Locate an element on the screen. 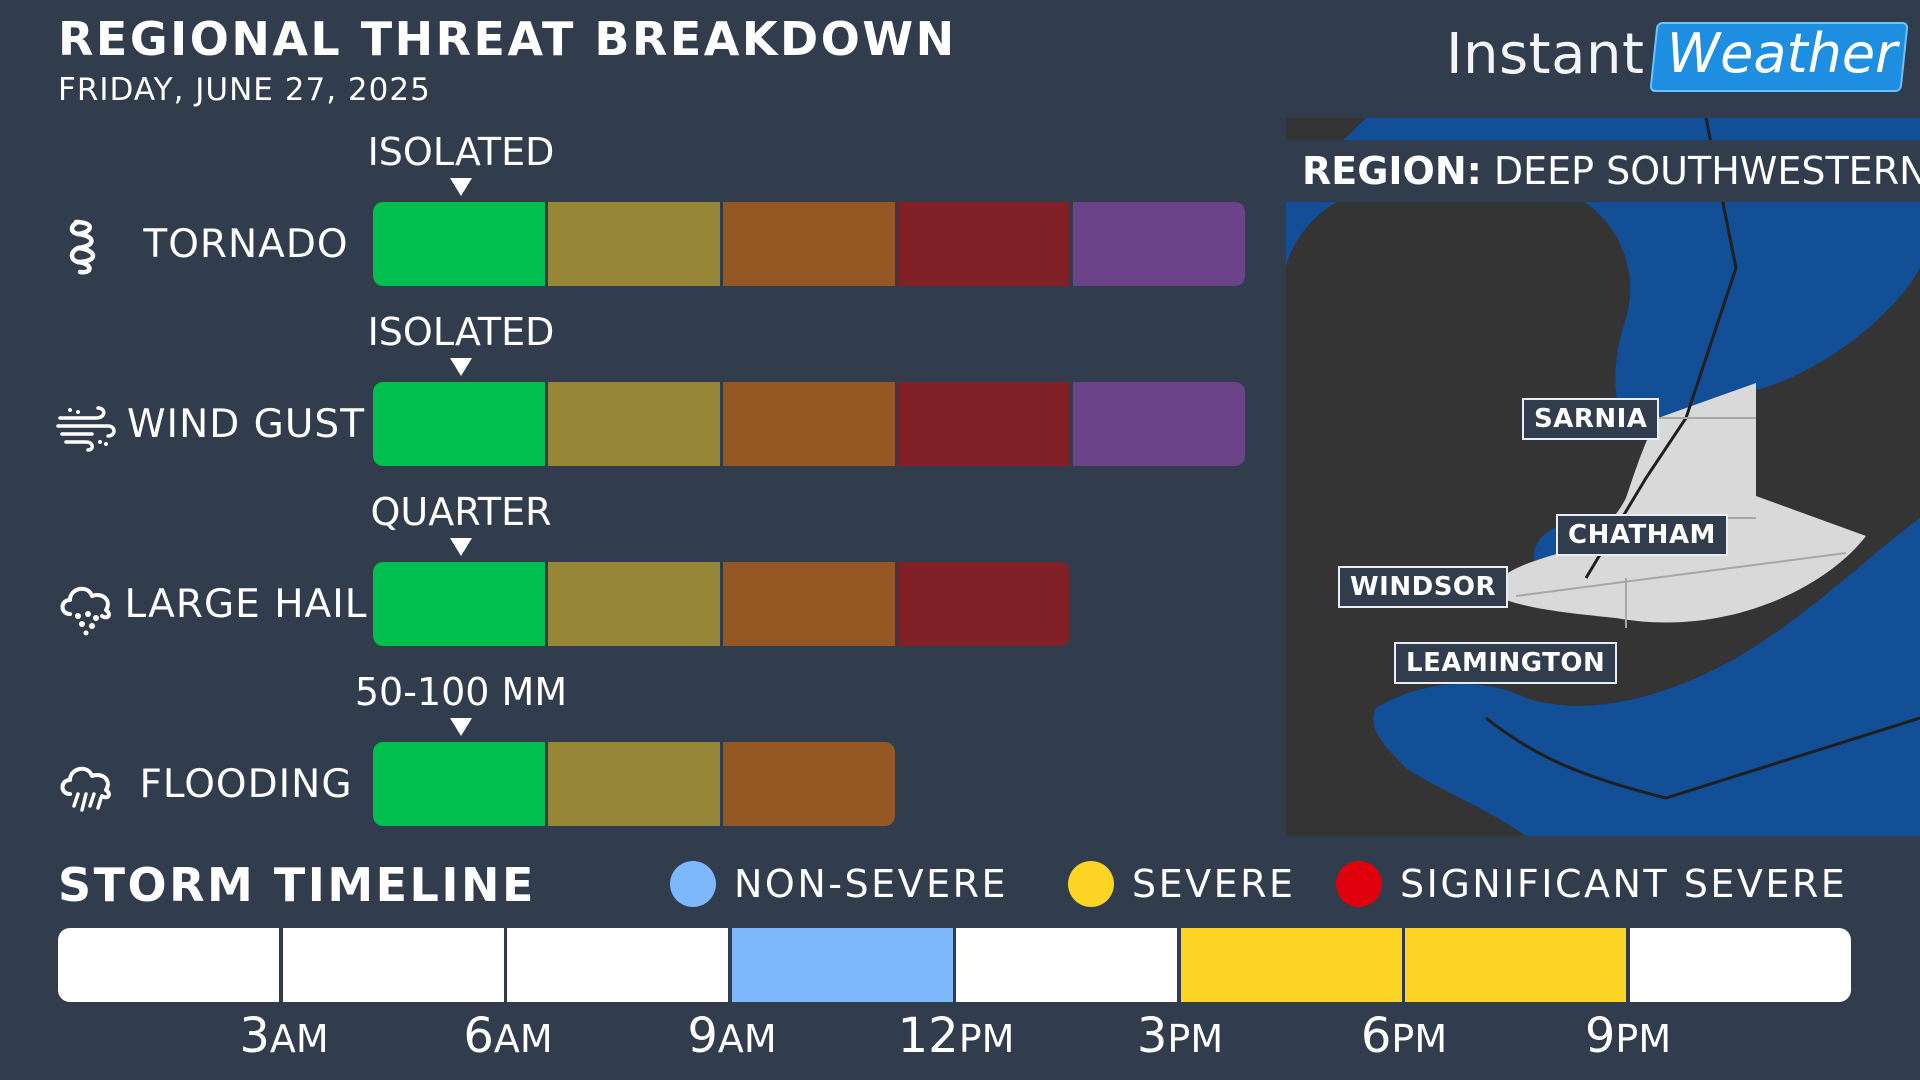 This screenshot has width=1920, height=1080. legend-label-significant-severe: SIGNIFICANT SEVERE is located at coordinates (1624, 884).